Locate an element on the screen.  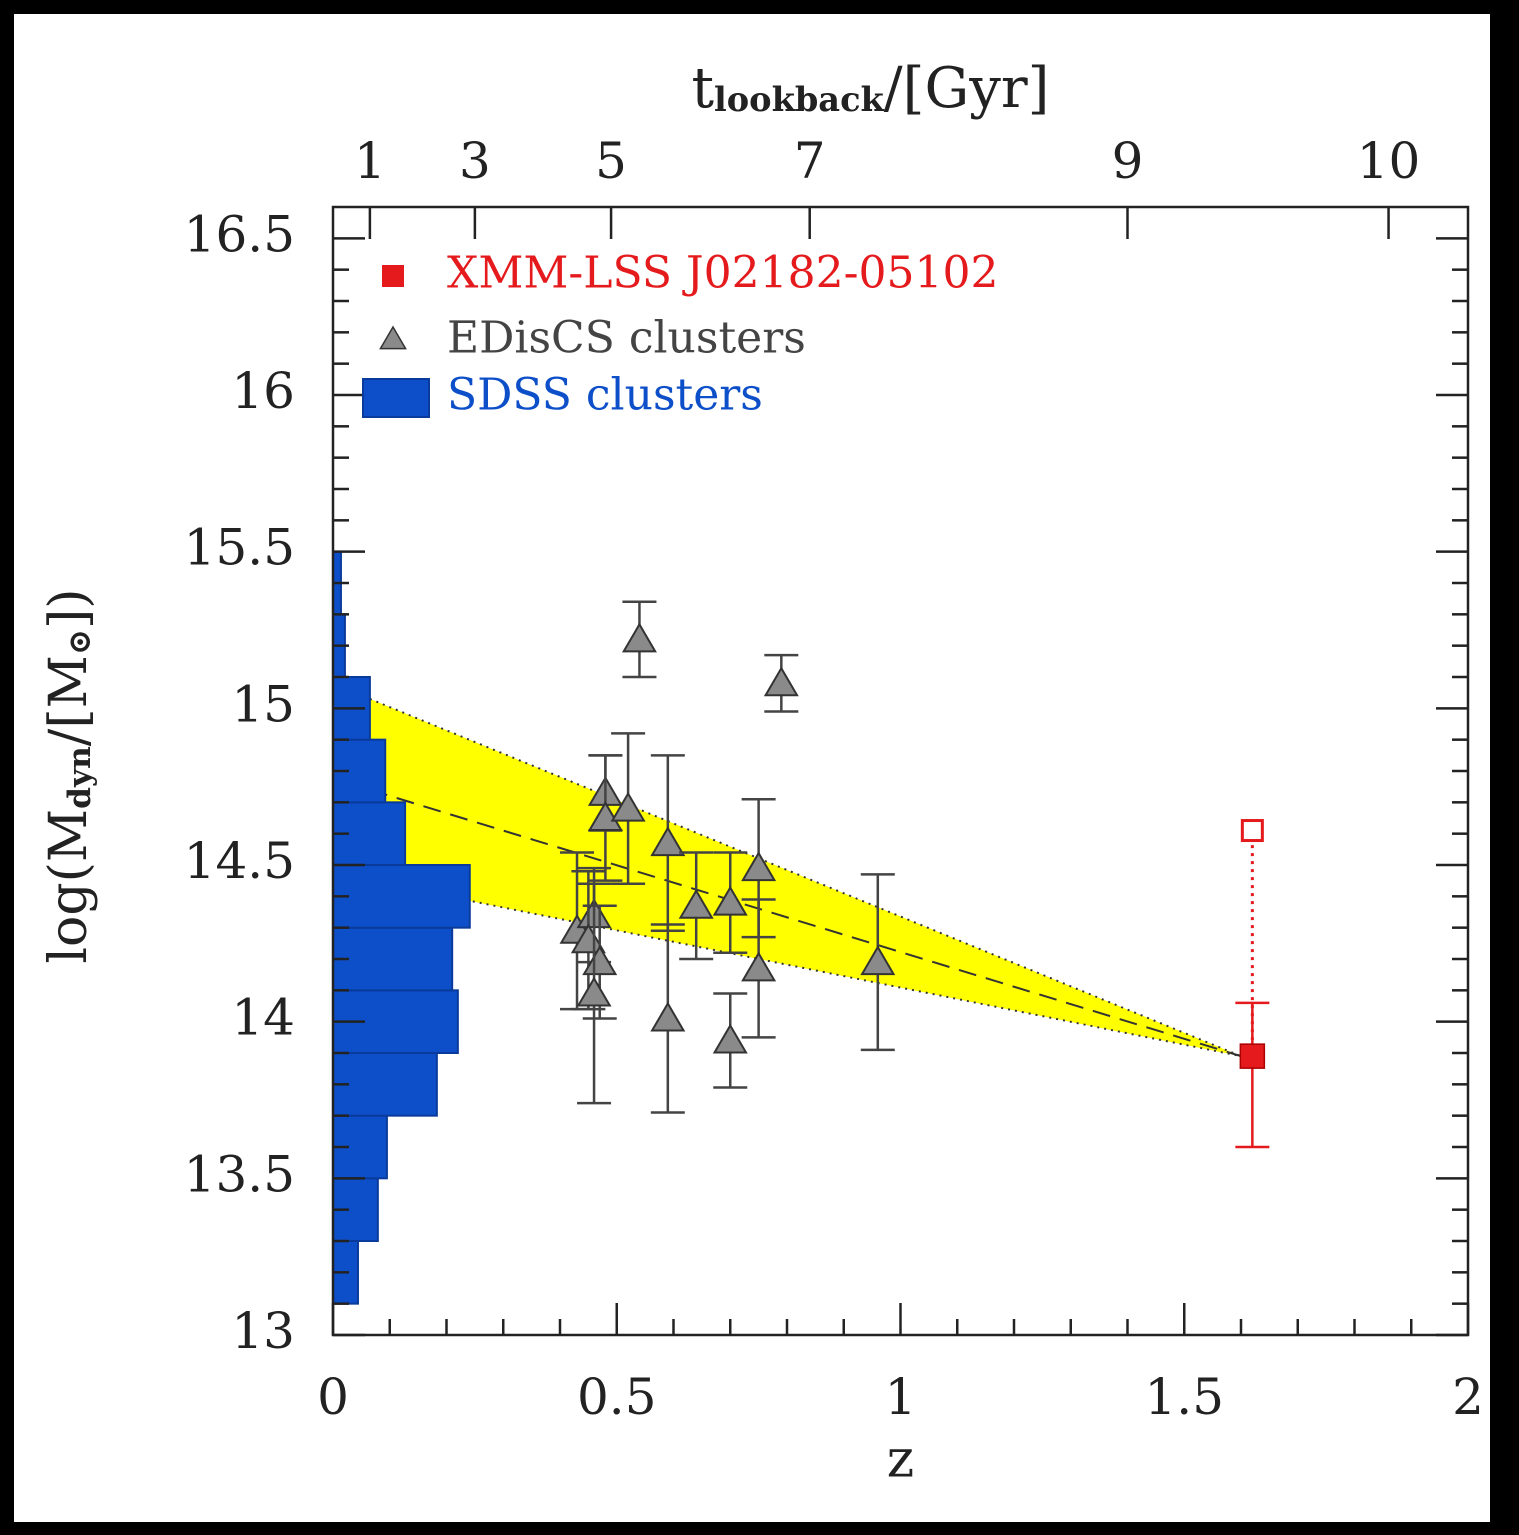
x2-tick-label: 7 is located at coordinates (810, 161).